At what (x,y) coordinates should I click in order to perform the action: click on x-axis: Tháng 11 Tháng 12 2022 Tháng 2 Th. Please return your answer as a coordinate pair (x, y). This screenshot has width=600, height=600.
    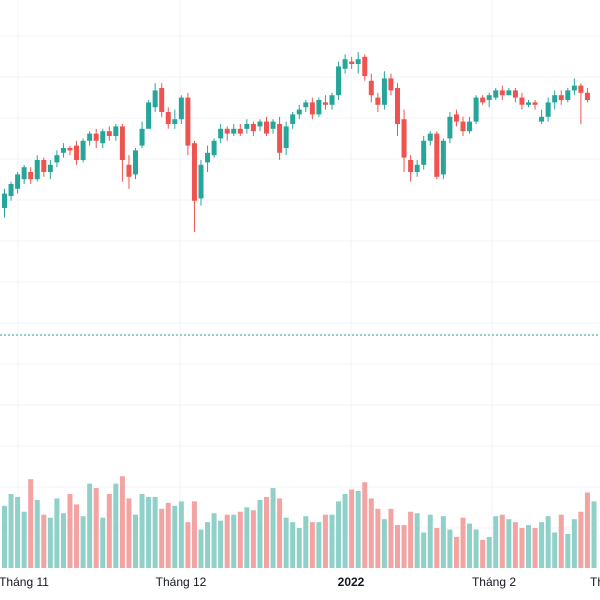
    Looking at the image, I should click on (300, 582).